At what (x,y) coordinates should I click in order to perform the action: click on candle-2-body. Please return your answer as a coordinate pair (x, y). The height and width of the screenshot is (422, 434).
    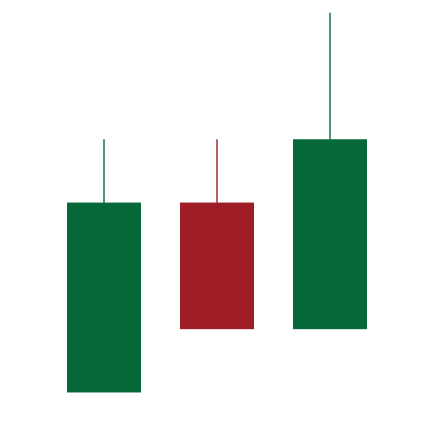
    Looking at the image, I should click on (217, 266).